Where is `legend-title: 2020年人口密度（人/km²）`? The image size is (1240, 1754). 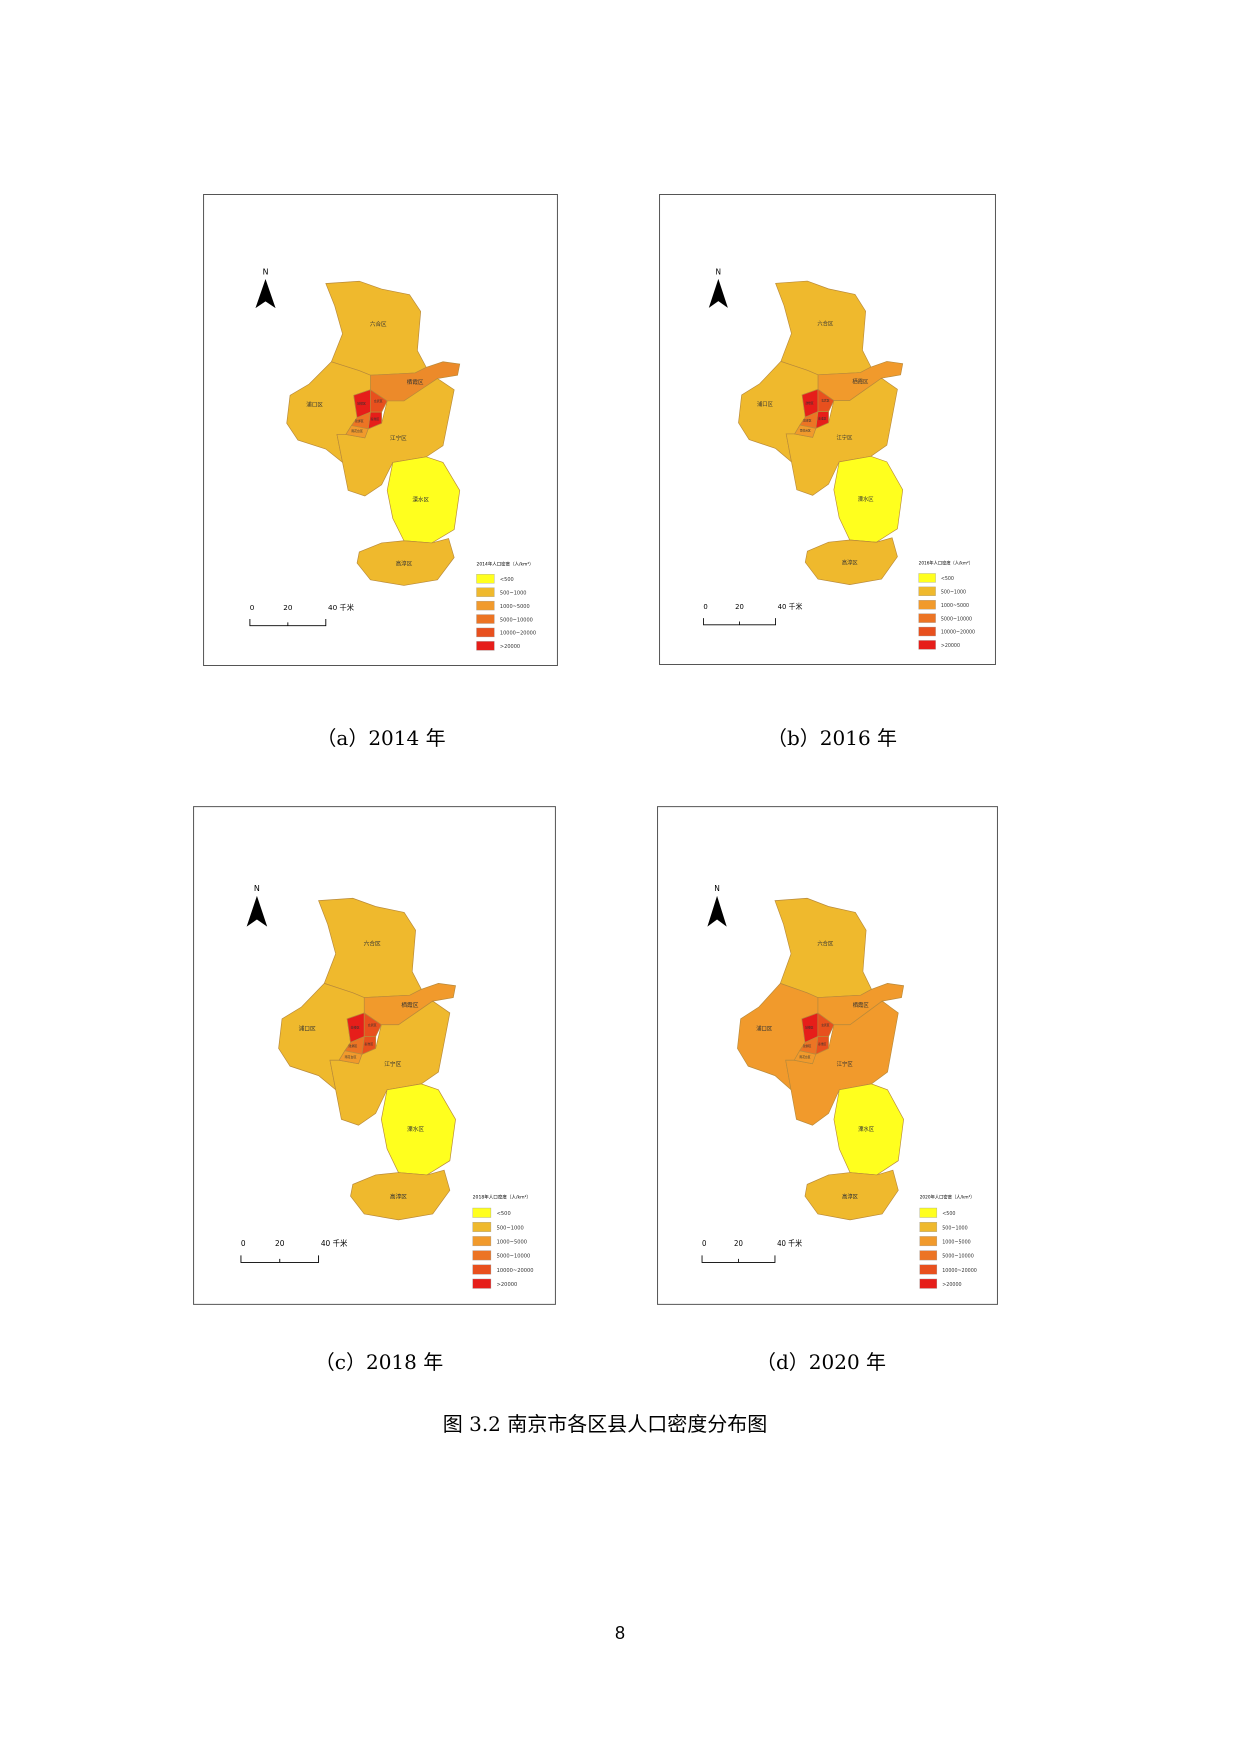 legend-title: 2020年人口密度（人/km²） is located at coordinates (947, 1196).